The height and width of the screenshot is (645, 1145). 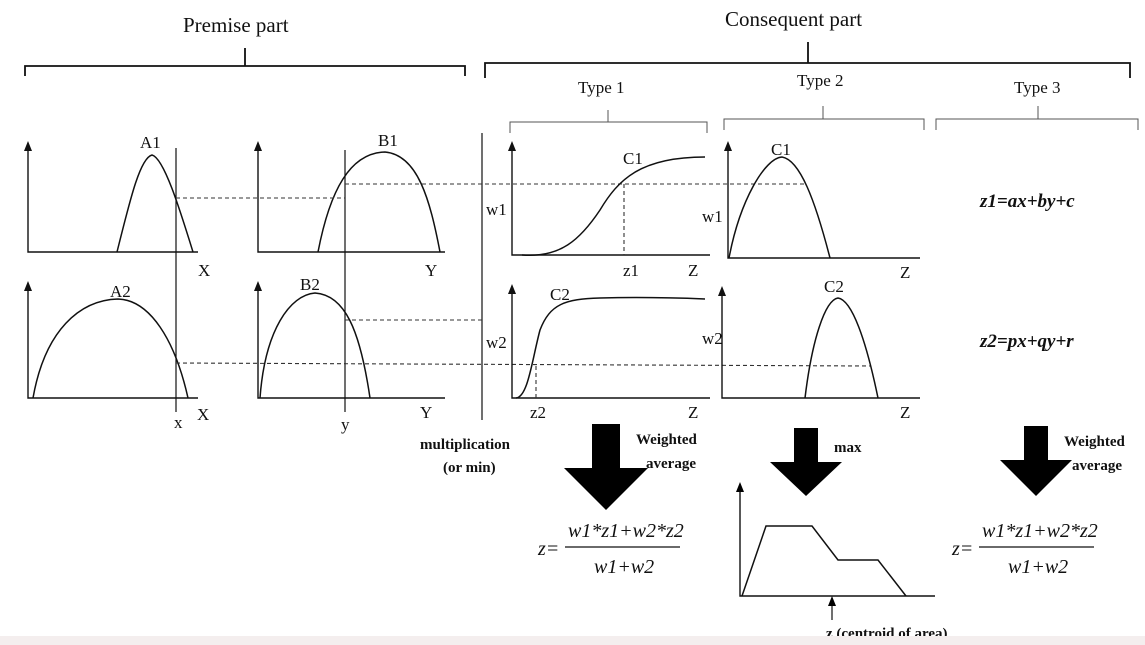 What do you see at coordinates (310, 284) in the screenshot?
I see `b2-label: B2` at bounding box center [310, 284].